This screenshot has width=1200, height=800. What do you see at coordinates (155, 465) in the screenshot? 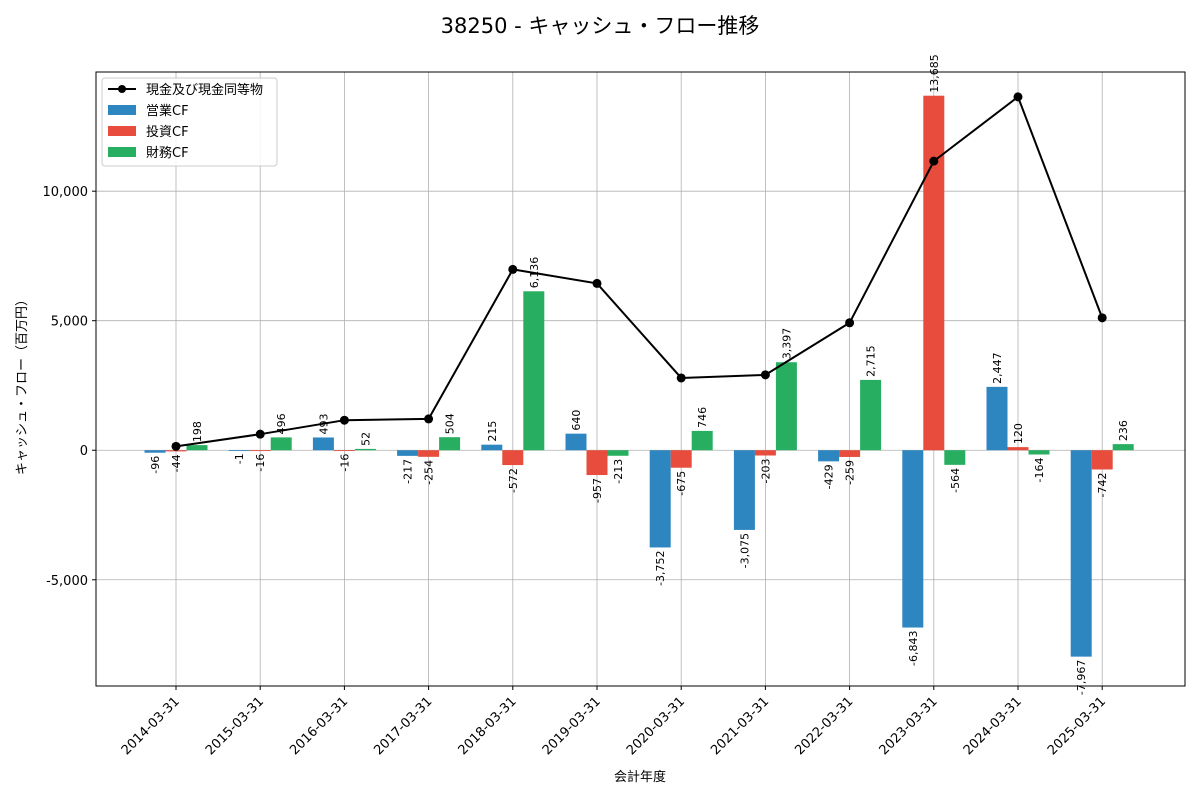
I see `bar-value-label: -96` at bounding box center [155, 465].